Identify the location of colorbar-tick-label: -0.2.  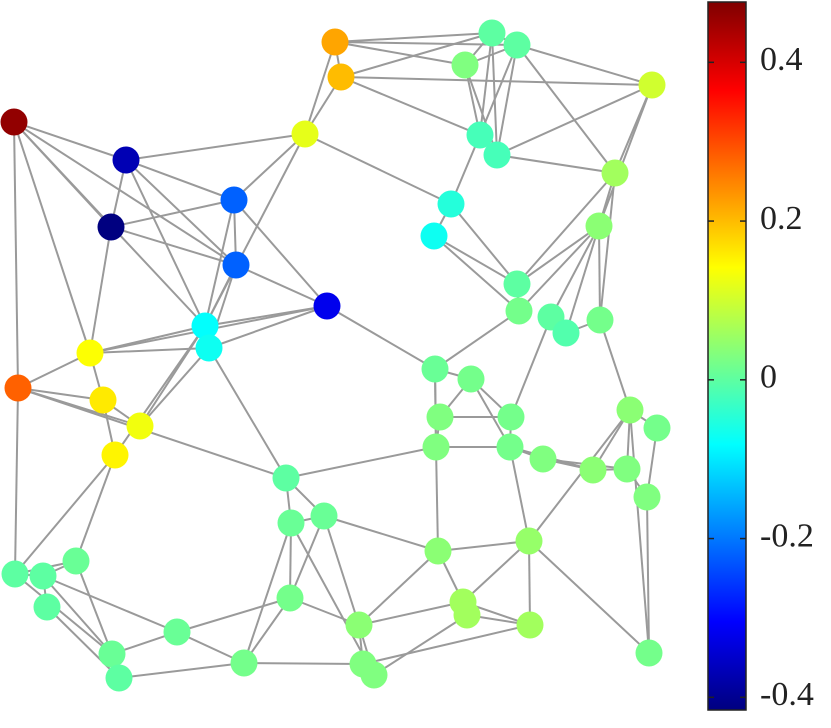
(787, 535).